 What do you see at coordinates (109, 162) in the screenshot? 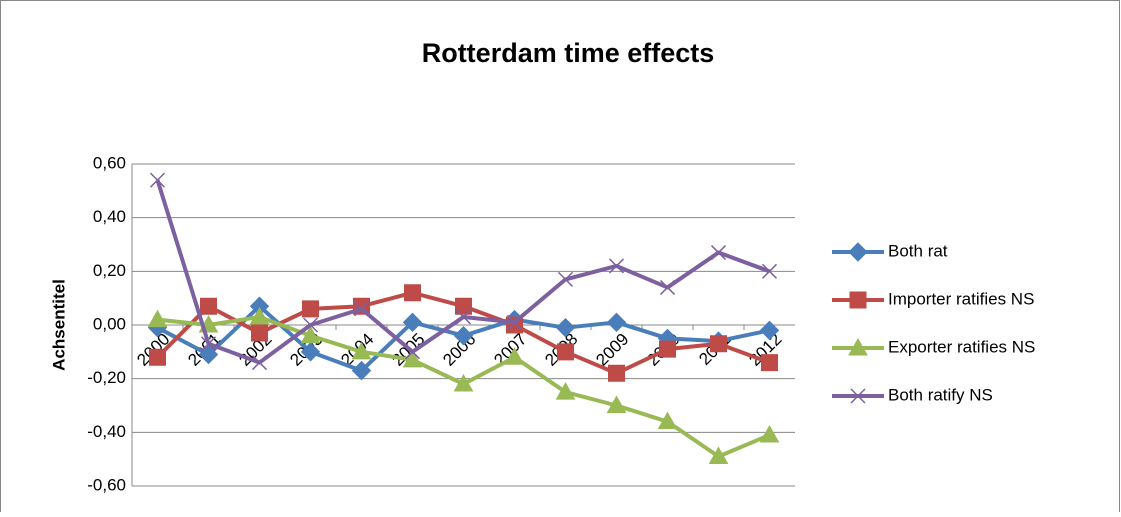
I see `y-tick-label: 0,60` at bounding box center [109, 162].